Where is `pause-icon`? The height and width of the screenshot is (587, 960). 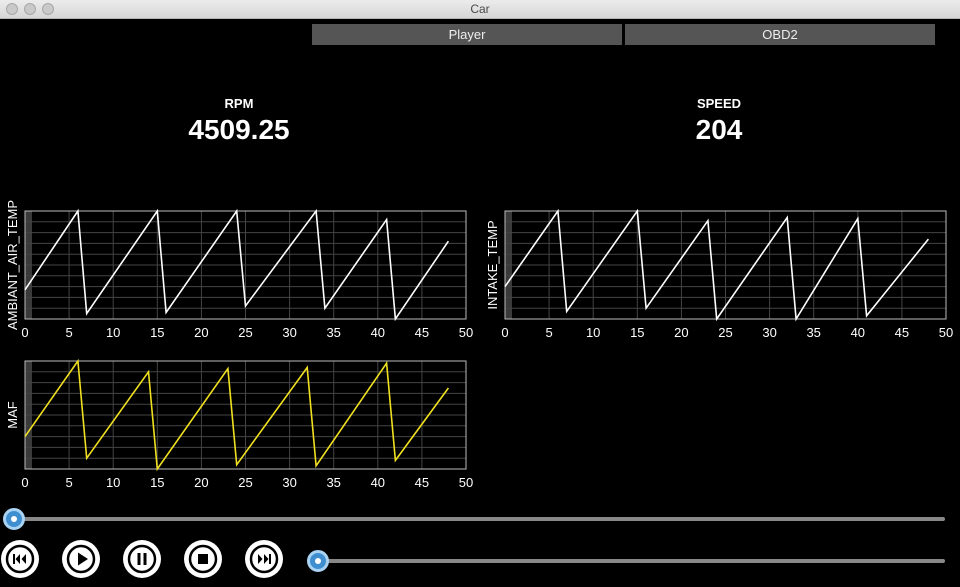 pause-icon is located at coordinates (142, 559).